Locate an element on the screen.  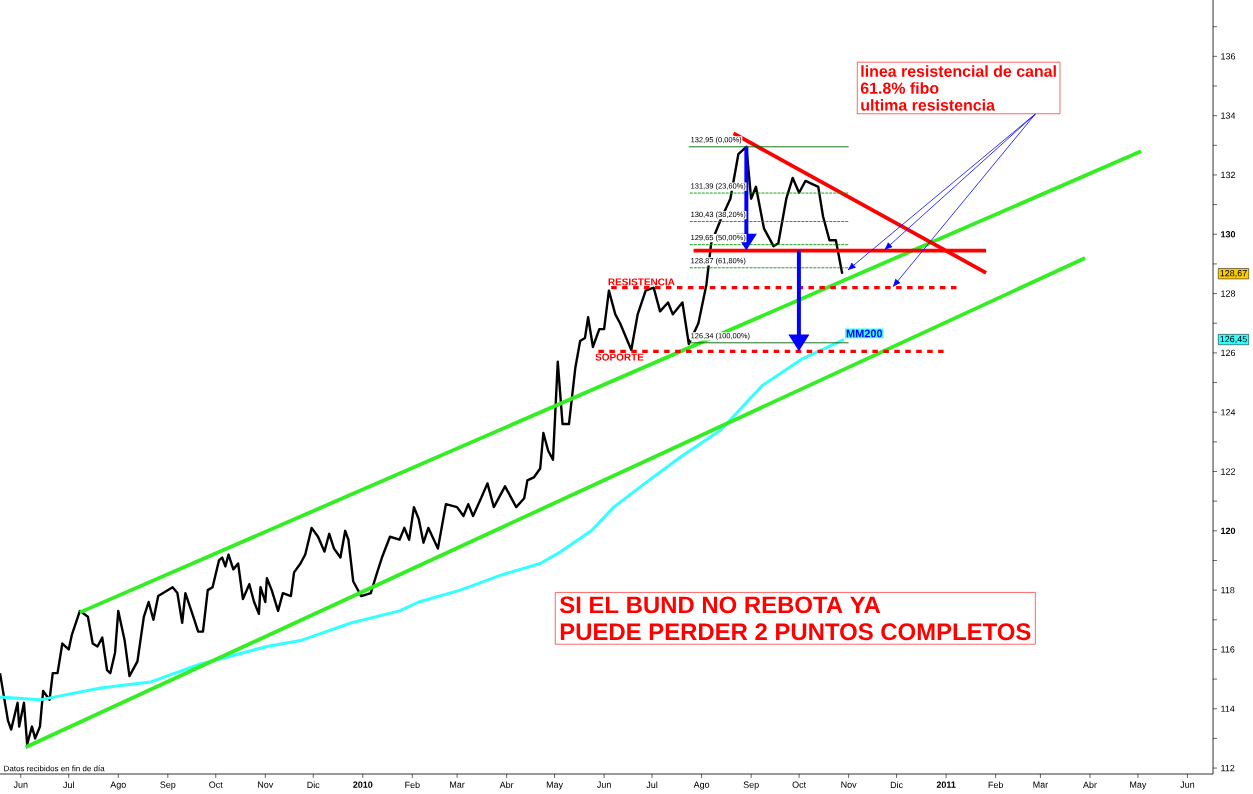
y-tick-label: 130 is located at coordinates (1228, 234).